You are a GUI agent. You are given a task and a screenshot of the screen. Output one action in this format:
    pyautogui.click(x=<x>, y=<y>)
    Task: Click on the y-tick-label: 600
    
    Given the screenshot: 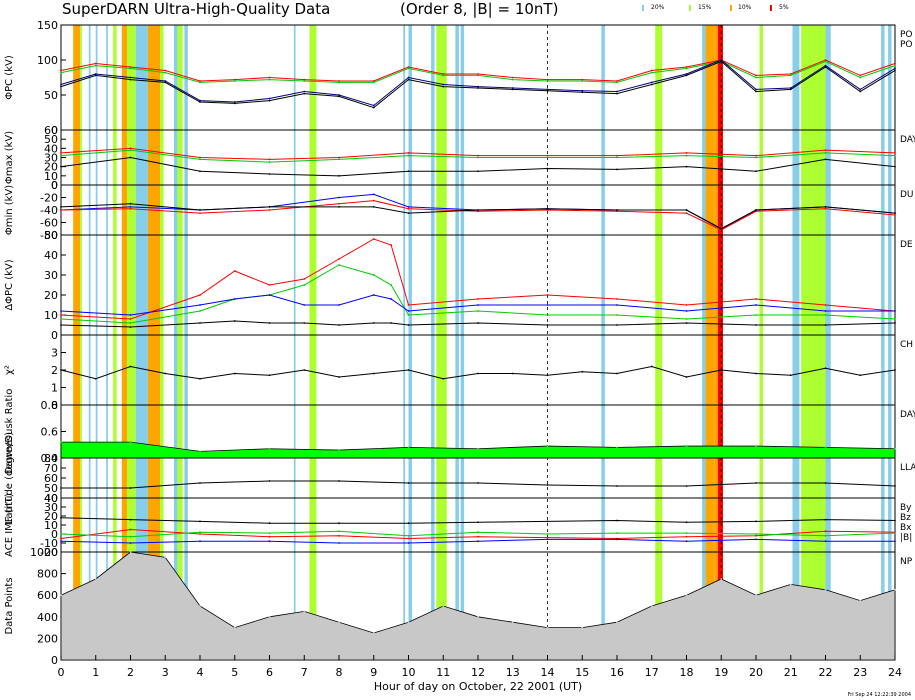 What is the action you would take?
    pyautogui.click(x=47, y=595)
    